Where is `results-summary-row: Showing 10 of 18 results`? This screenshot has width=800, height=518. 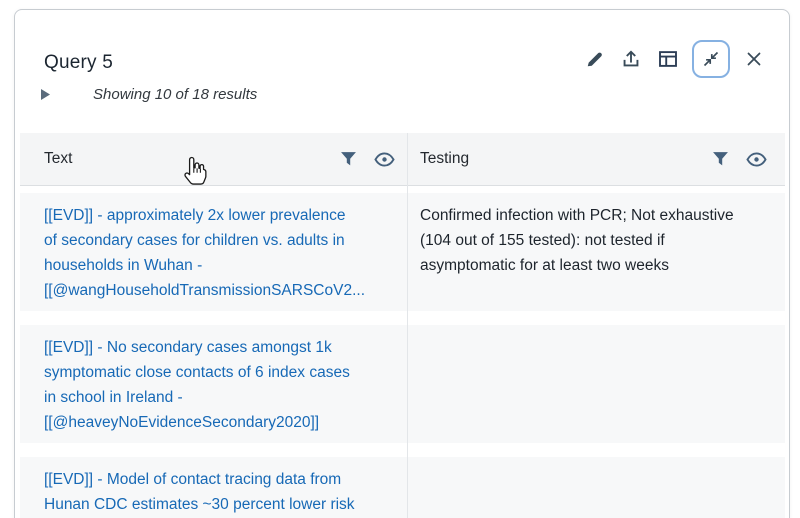
results-summary-row: Showing 10 of 18 results is located at coordinates (145, 94).